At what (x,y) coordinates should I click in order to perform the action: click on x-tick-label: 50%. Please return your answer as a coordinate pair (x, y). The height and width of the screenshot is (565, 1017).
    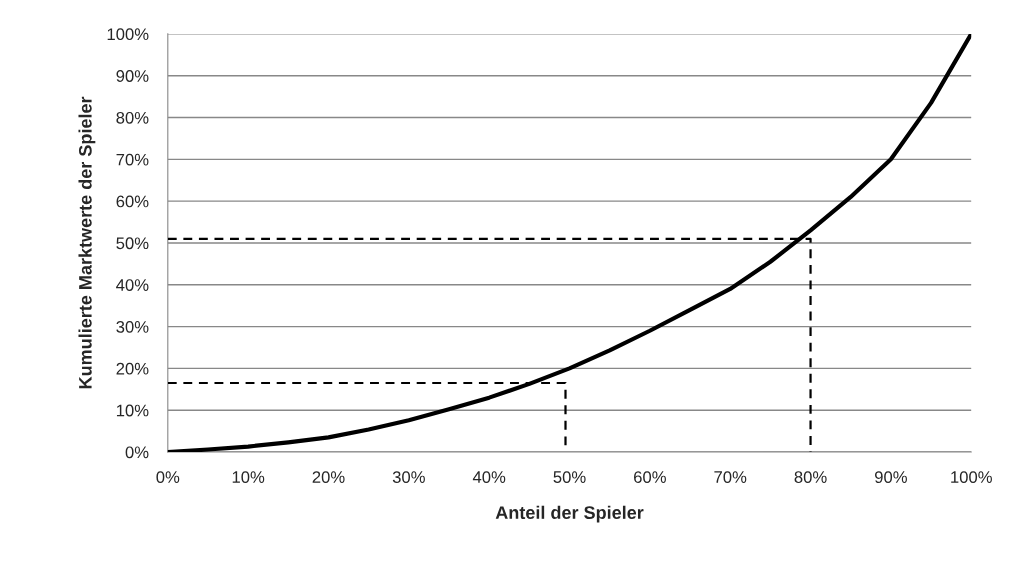
    Looking at the image, I should click on (569, 477).